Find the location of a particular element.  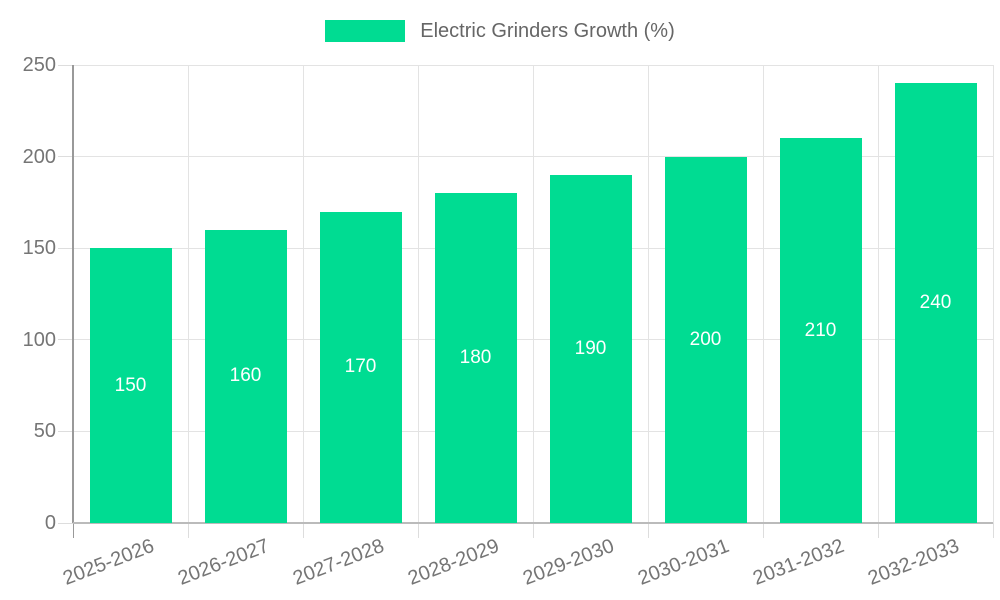

y-axis-label: 0 is located at coordinates (50, 523).